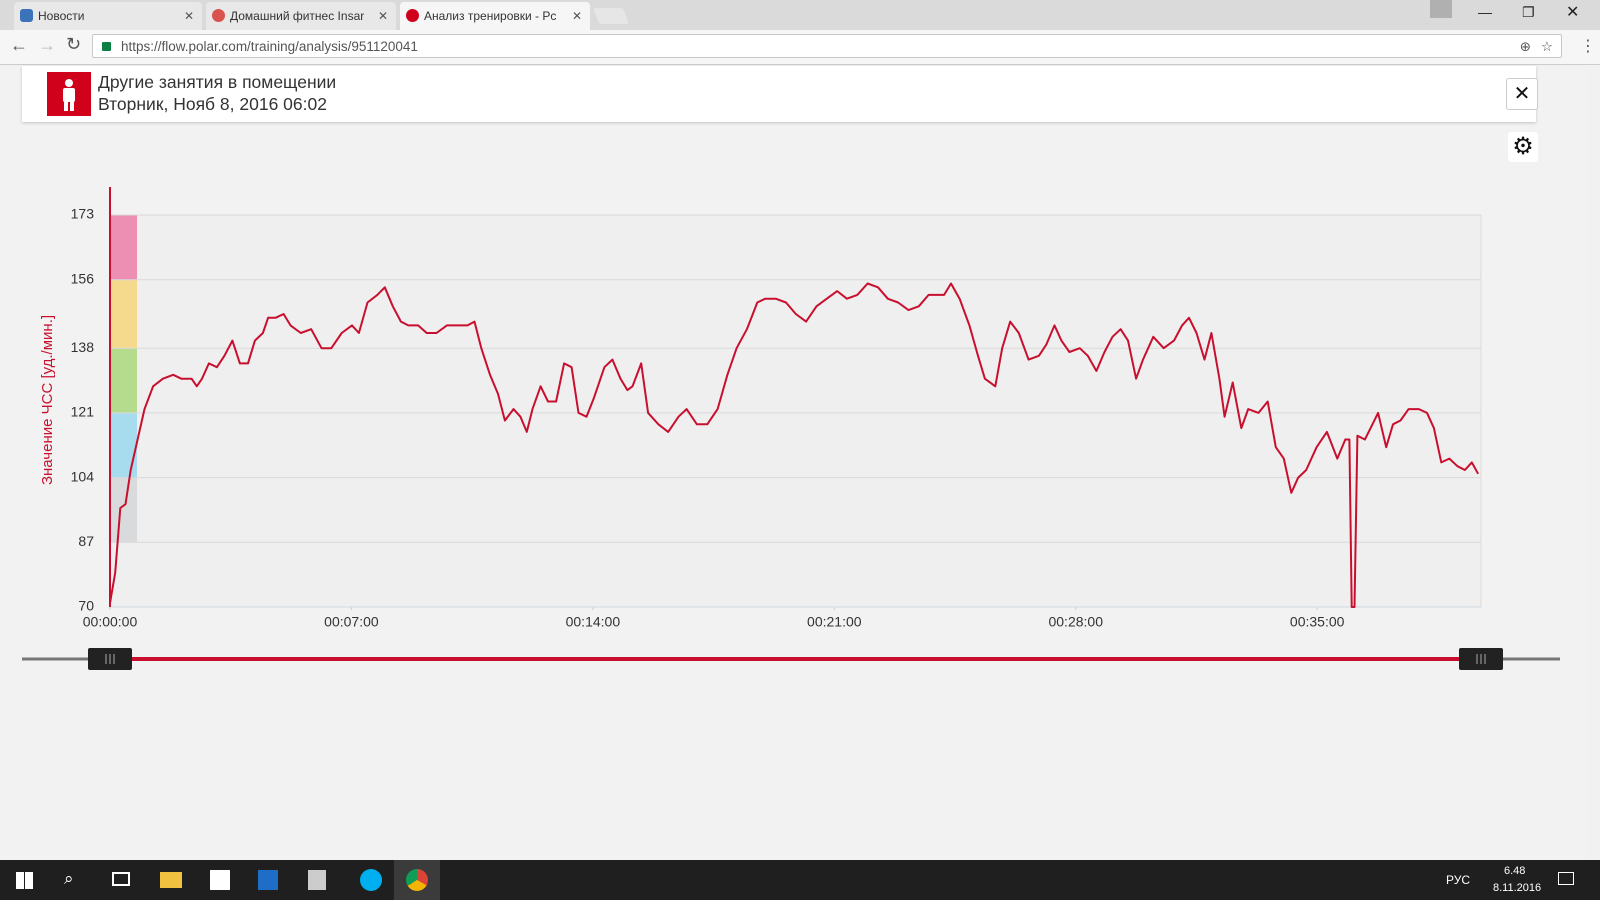 This screenshot has height=900, width=1600. What do you see at coordinates (61, 16) in the screenshot?
I see `tab-title: Новости` at bounding box center [61, 16].